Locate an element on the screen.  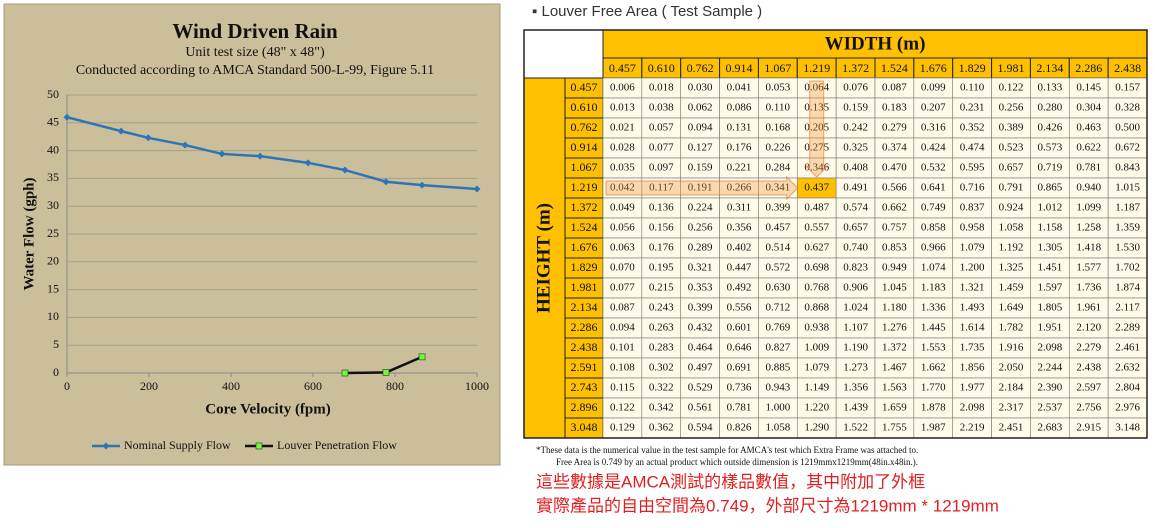
table-cell-text: 0.168 is located at coordinates (777, 128).